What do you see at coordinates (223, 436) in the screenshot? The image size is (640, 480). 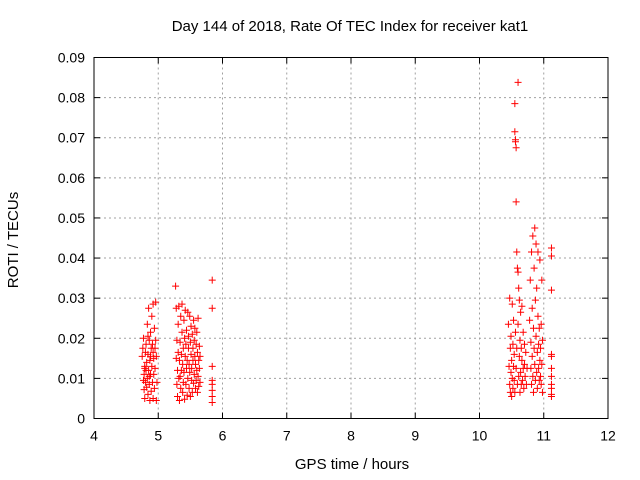 I see `x-tick-label: 6` at bounding box center [223, 436].